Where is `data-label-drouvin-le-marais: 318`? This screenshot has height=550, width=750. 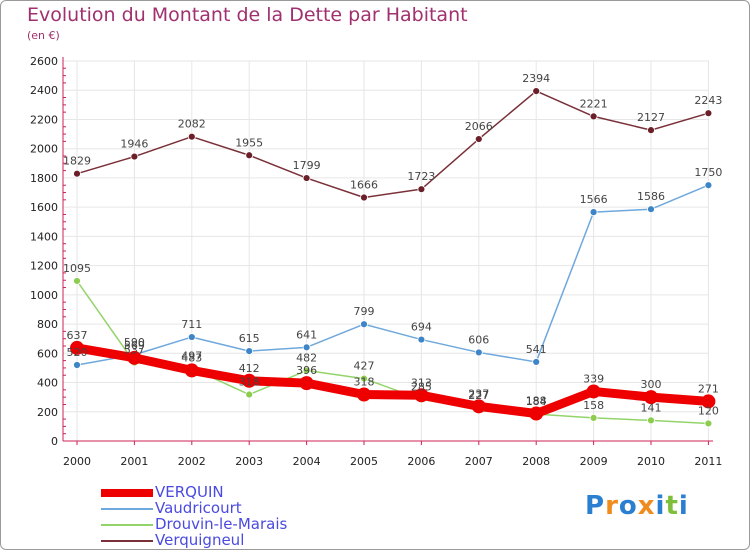
data-label-drouvin-le-marais: 318 is located at coordinates (249, 382).